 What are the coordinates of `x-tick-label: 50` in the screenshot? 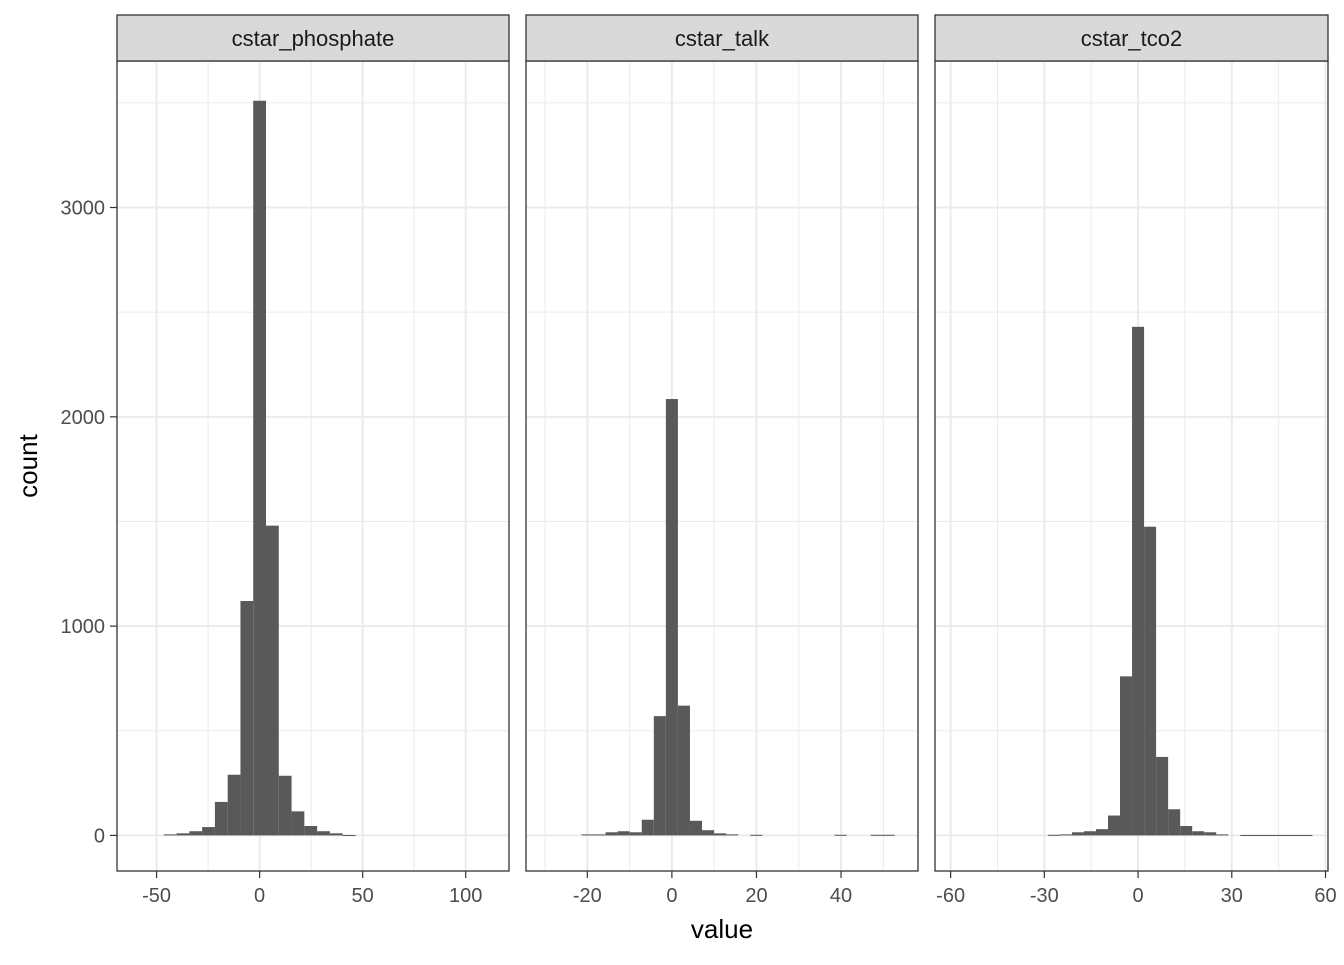 It's located at (363, 896).